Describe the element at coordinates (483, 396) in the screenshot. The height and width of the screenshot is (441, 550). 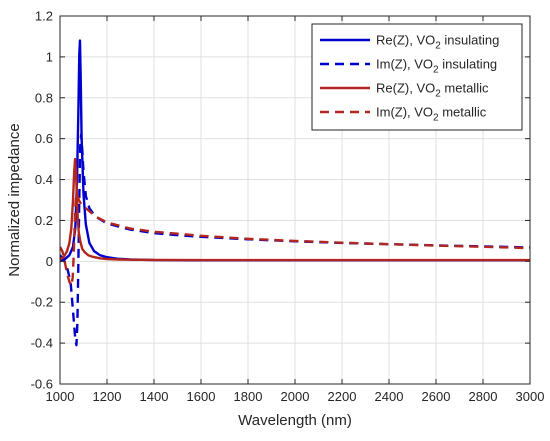
I see `x-tick-label: 2800` at that location.